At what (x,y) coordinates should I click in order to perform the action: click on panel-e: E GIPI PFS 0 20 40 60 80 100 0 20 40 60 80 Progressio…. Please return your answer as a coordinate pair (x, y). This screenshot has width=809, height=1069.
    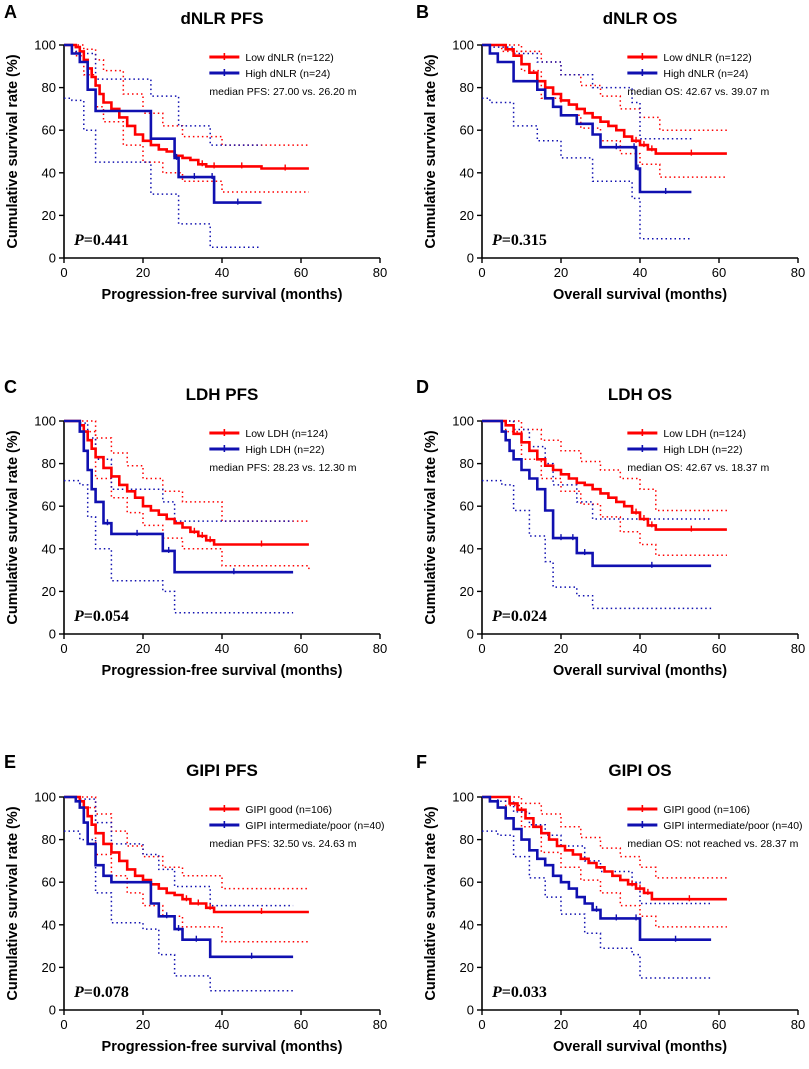
    Looking at the image, I should click on (195, 903).